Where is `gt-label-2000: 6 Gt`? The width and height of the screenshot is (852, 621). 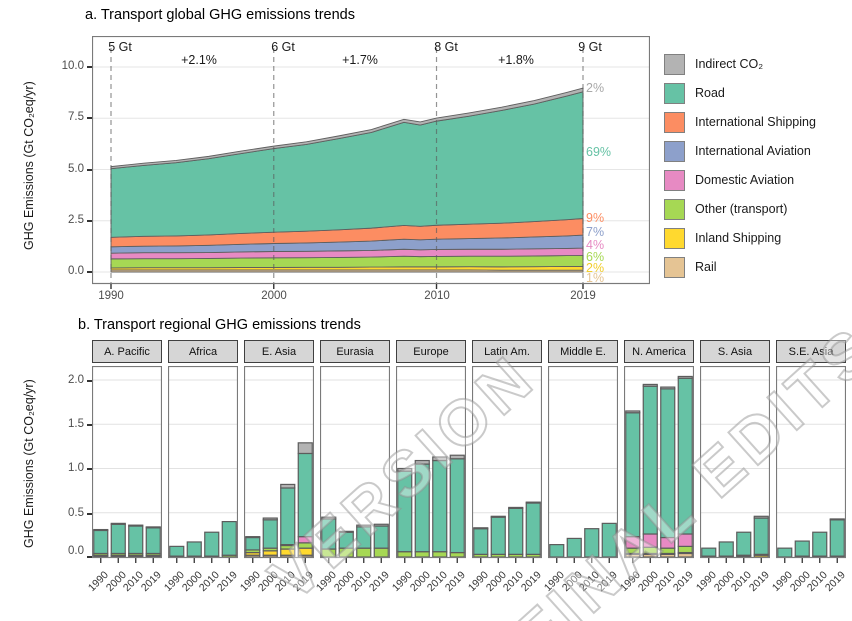 gt-label-2000: 6 Gt is located at coordinates (283, 47).